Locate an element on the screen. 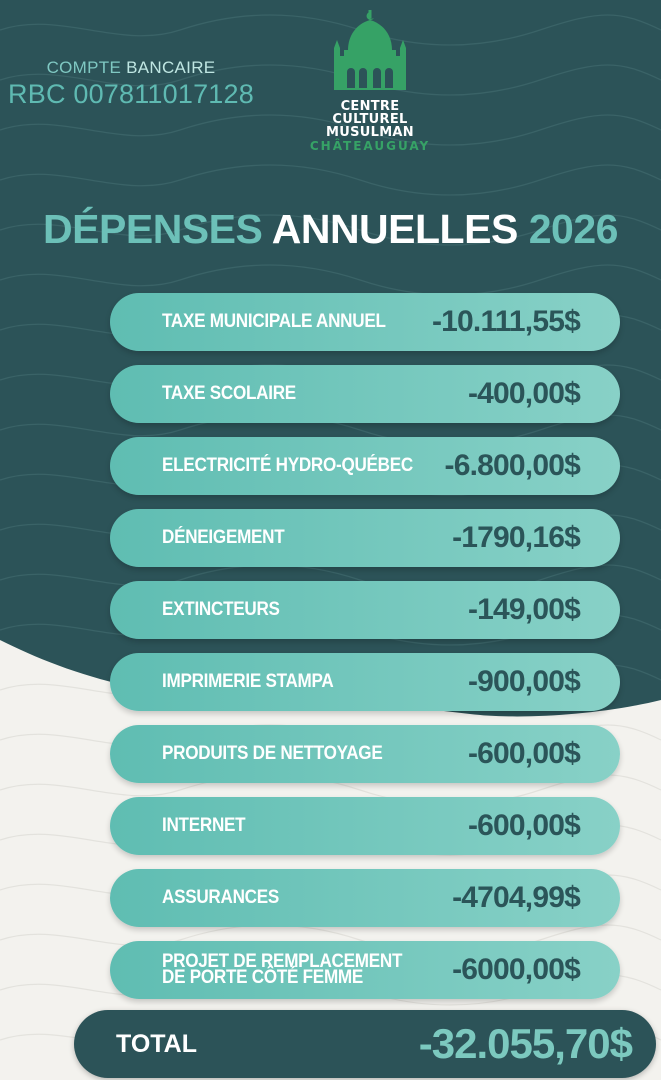 The width and height of the screenshot is (661, 1080). title-part-2: ANNUELLES is located at coordinates (395, 229).